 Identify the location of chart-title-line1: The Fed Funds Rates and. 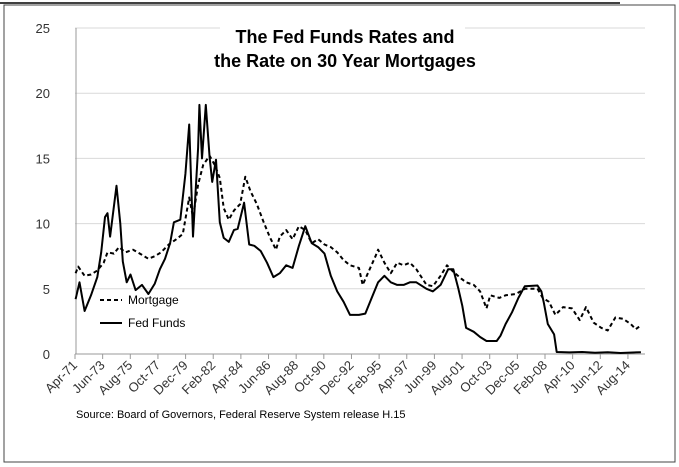
(344, 37).